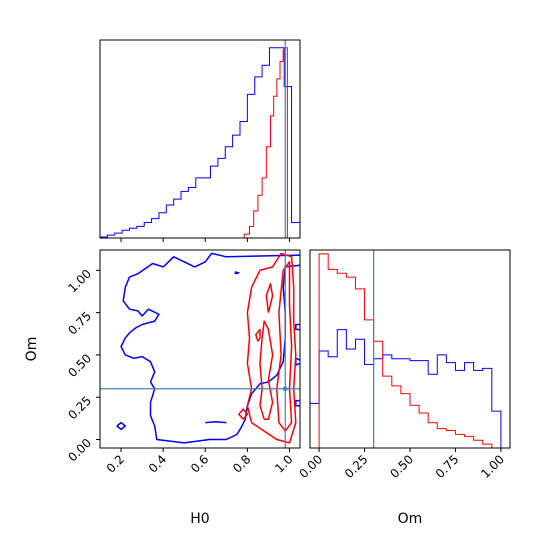  What do you see at coordinates (199, 519) in the screenshot?
I see `joint-x-axis-label: H0` at bounding box center [199, 519].